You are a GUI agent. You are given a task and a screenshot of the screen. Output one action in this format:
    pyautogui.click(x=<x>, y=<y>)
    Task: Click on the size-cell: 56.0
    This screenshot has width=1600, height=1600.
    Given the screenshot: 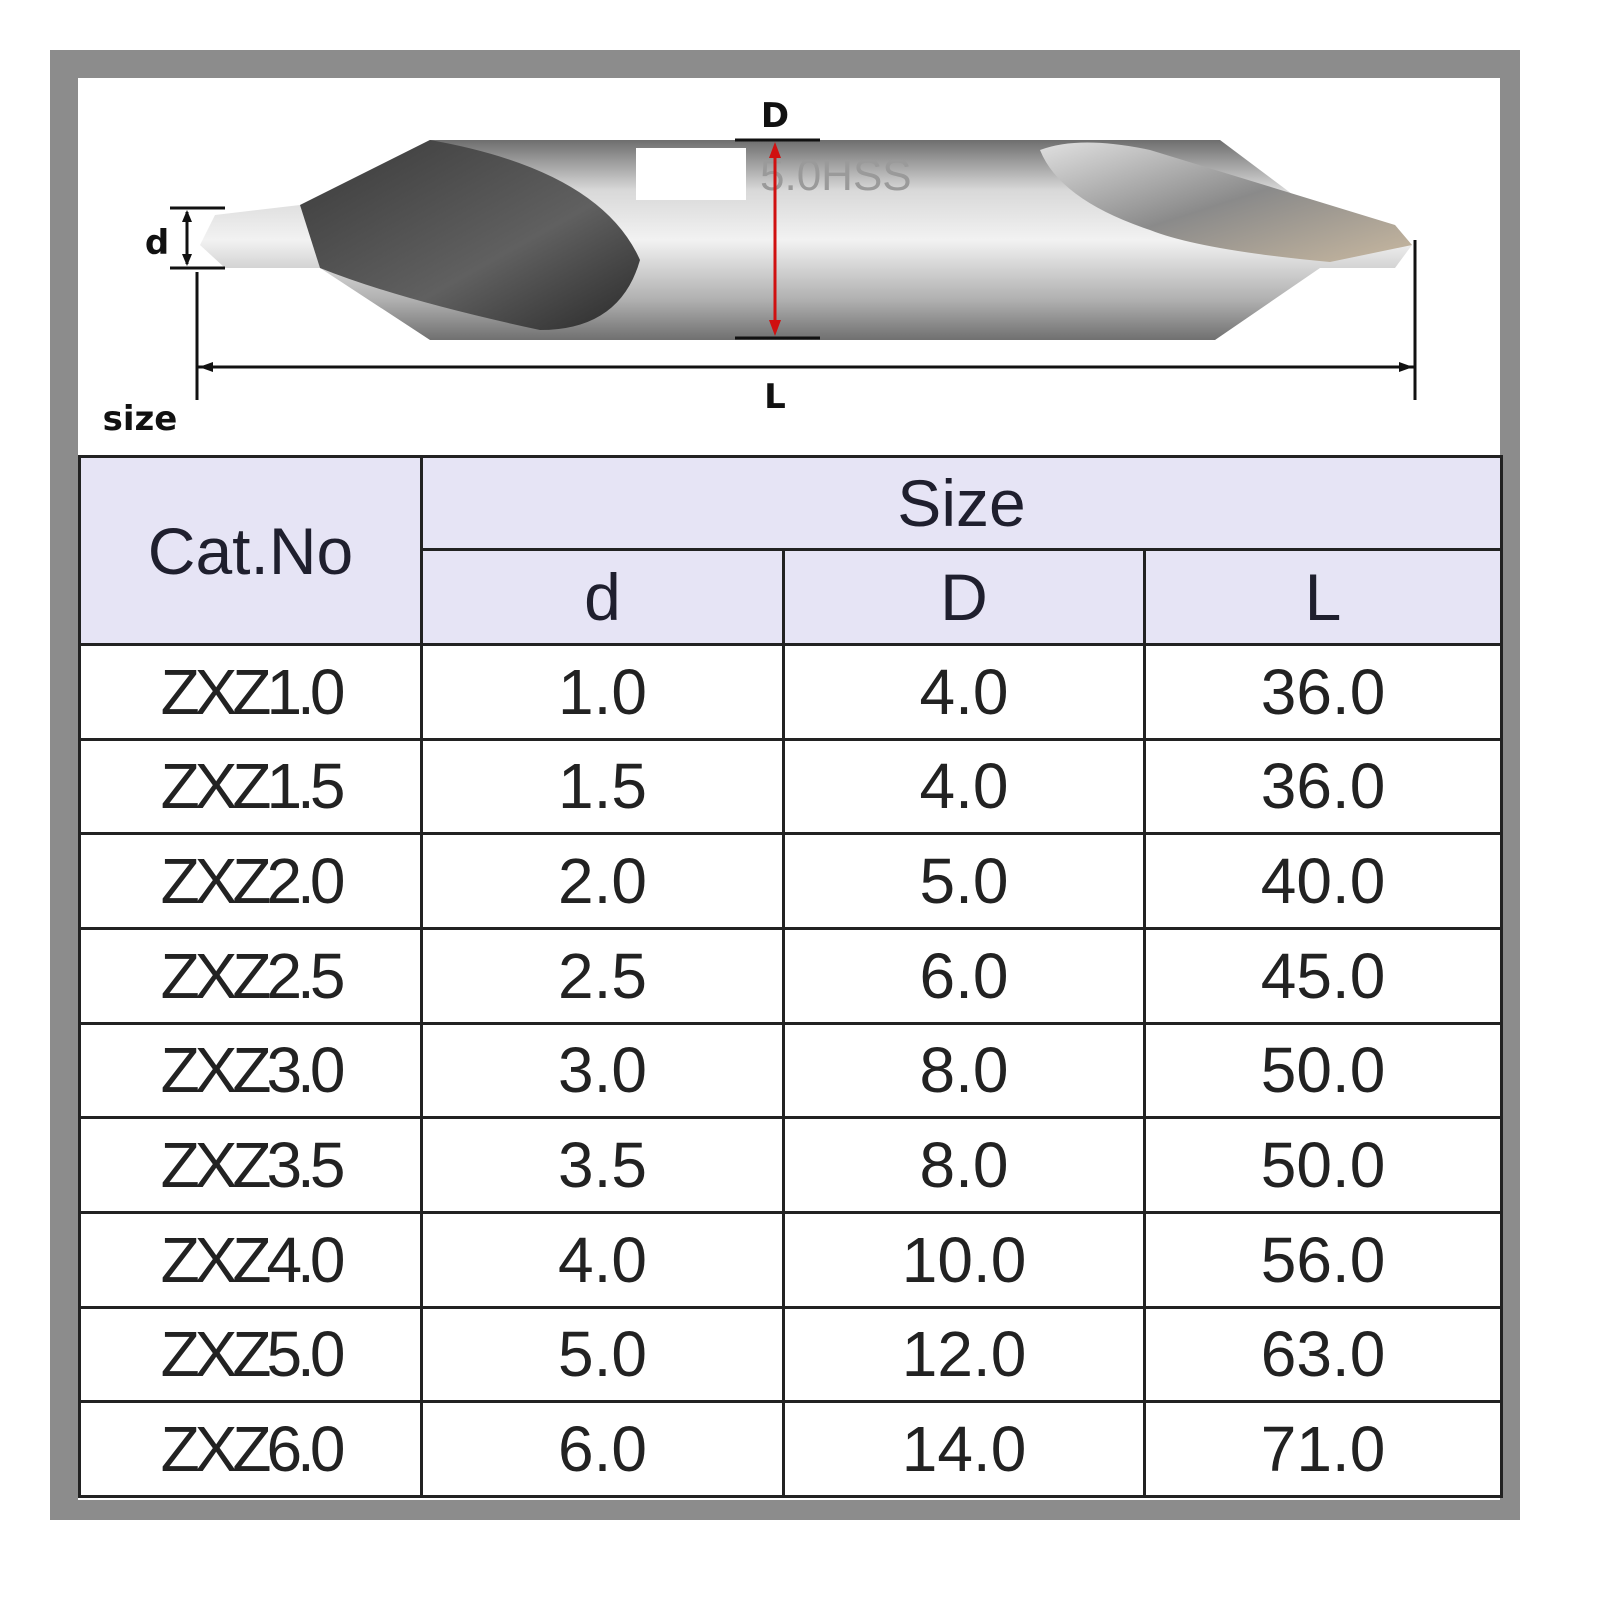 What is the action you would take?
    pyautogui.click(x=1323, y=1259)
    